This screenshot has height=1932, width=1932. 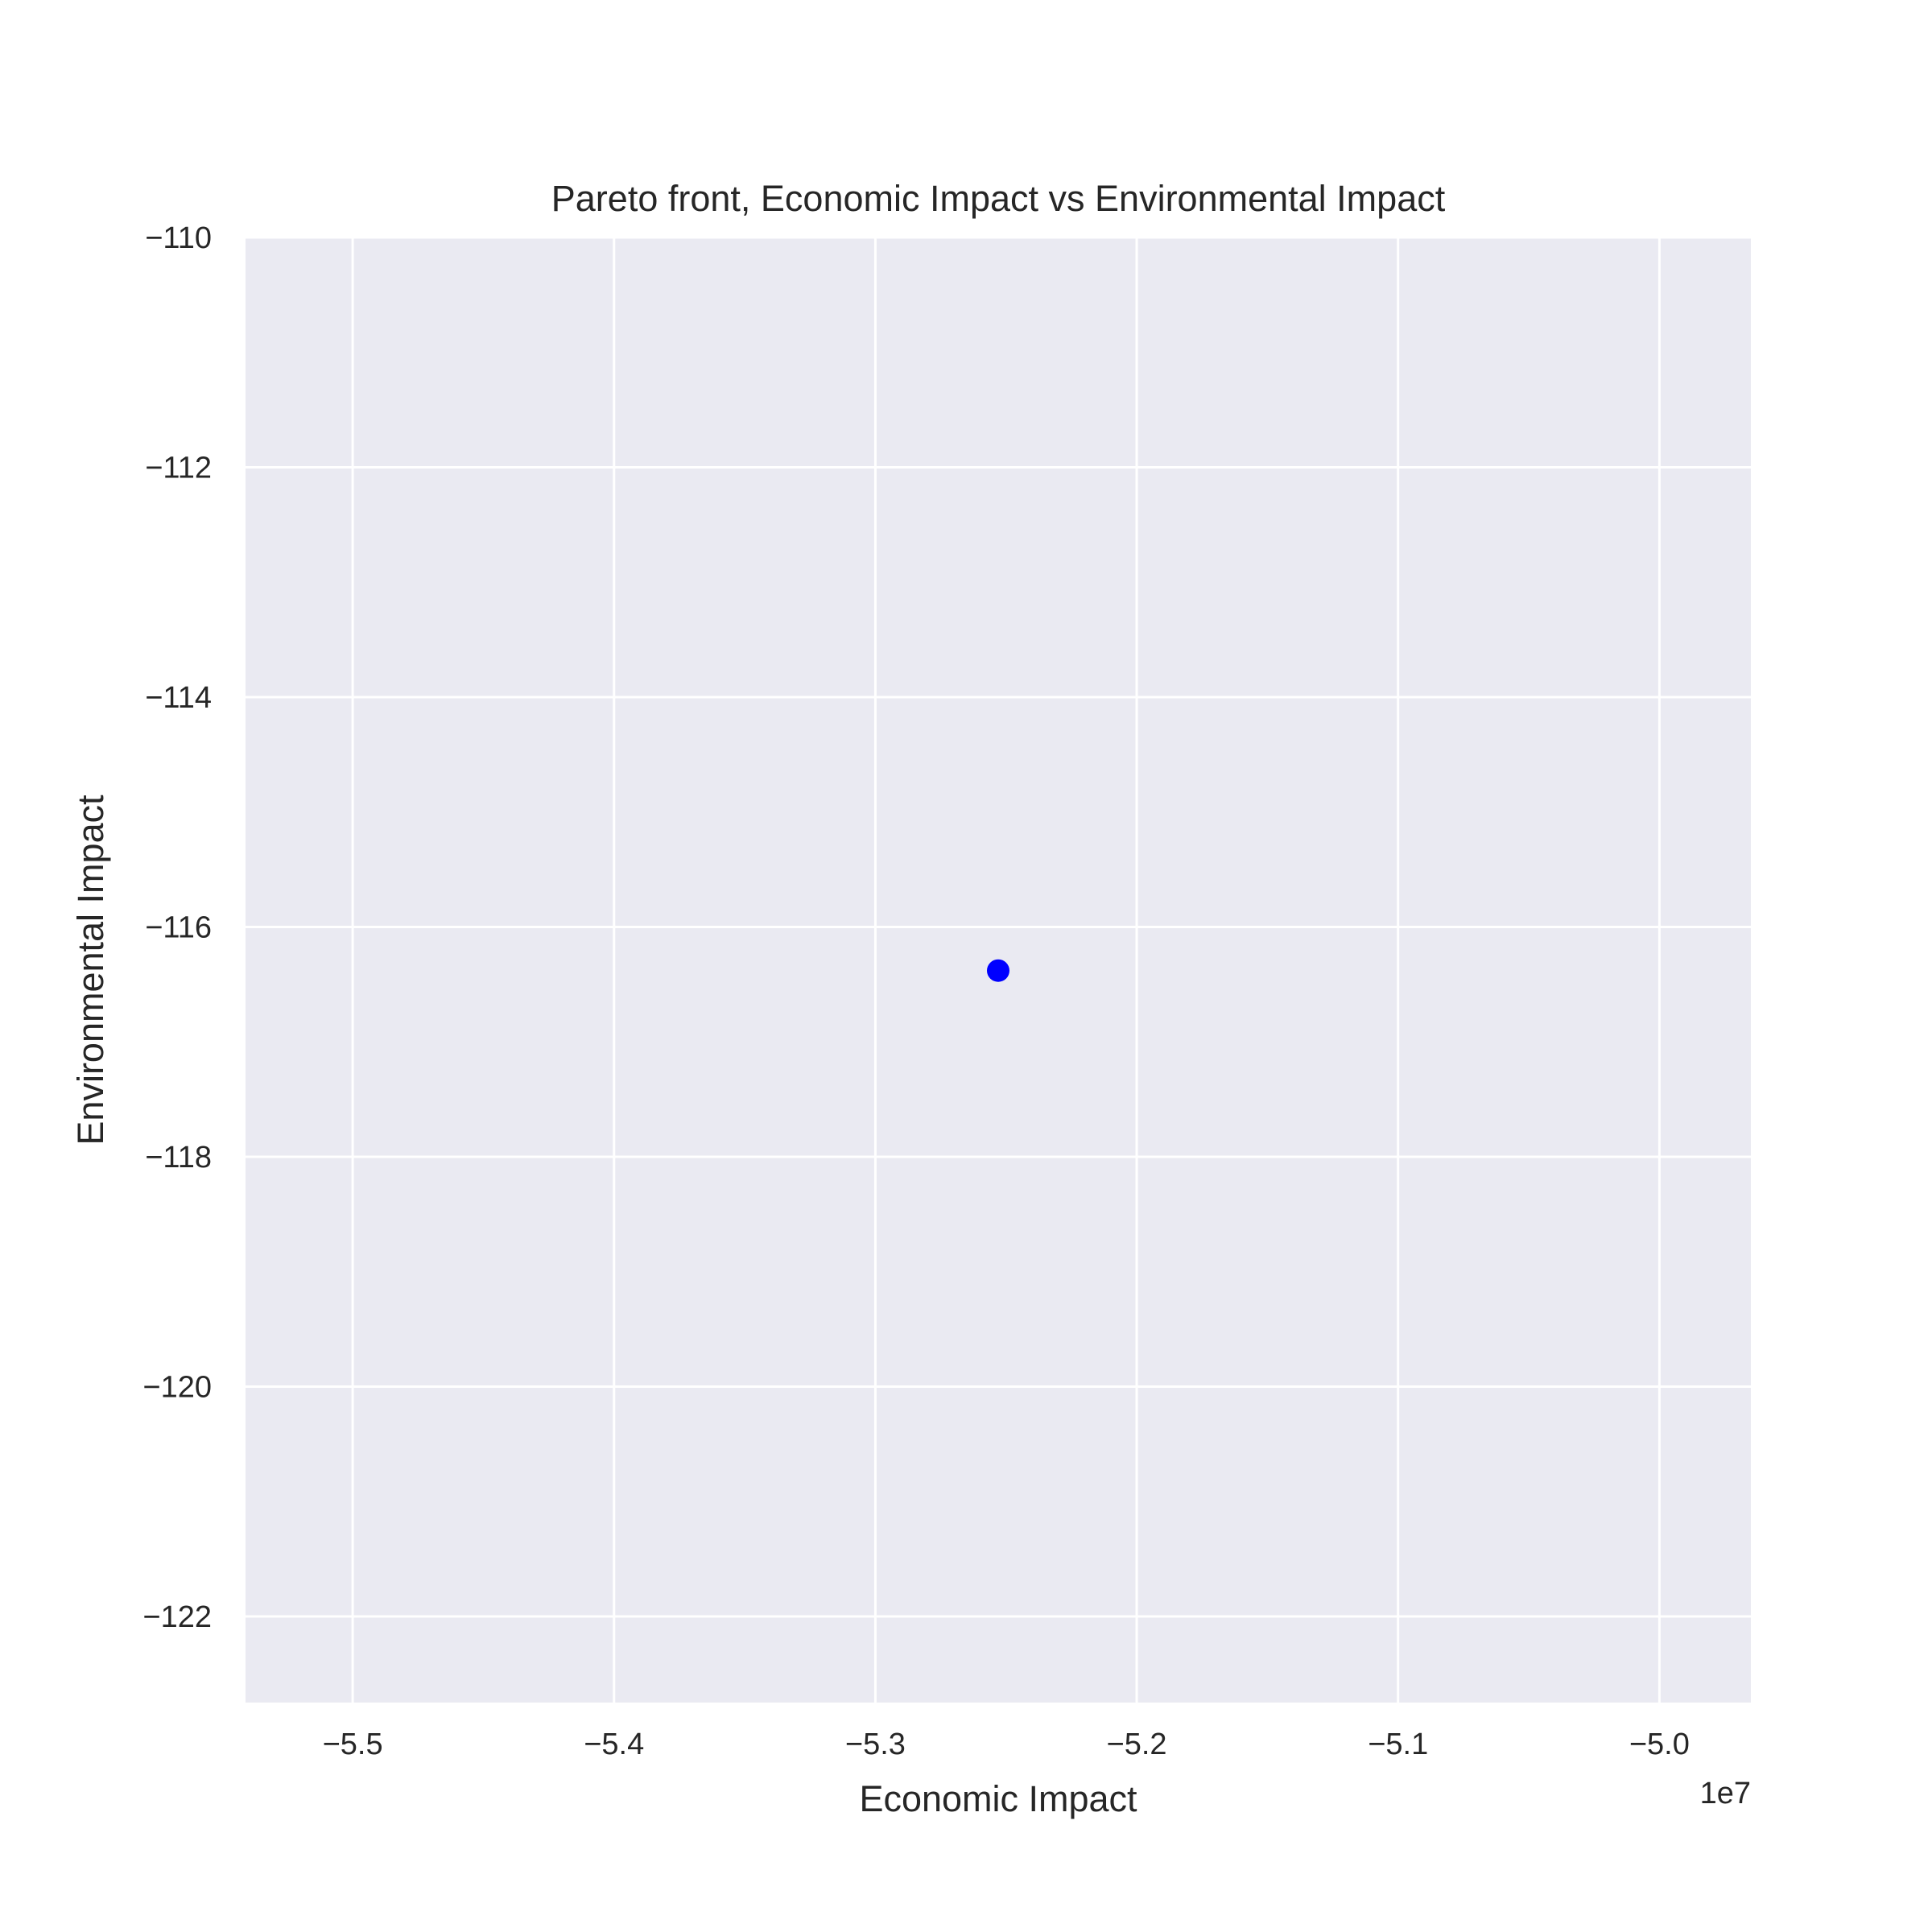 What do you see at coordinates (614, 1744) in the screenshot?
I see `x-tick-label: −5.4` at bounding box center [614, 1744].